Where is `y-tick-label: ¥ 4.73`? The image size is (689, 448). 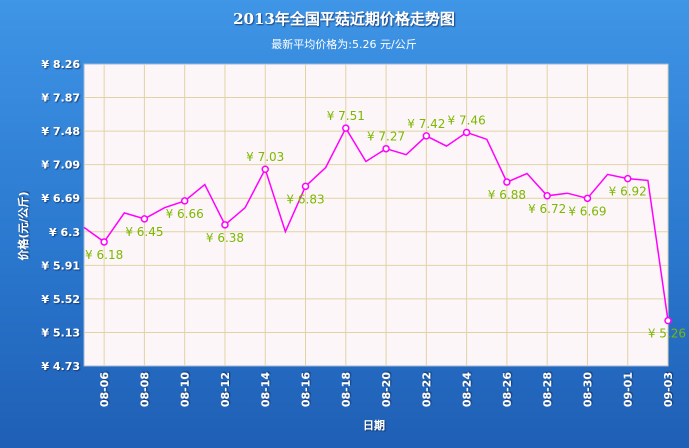
y-tick-label: ¥ 4.73 is located at coordinates (60, 366).